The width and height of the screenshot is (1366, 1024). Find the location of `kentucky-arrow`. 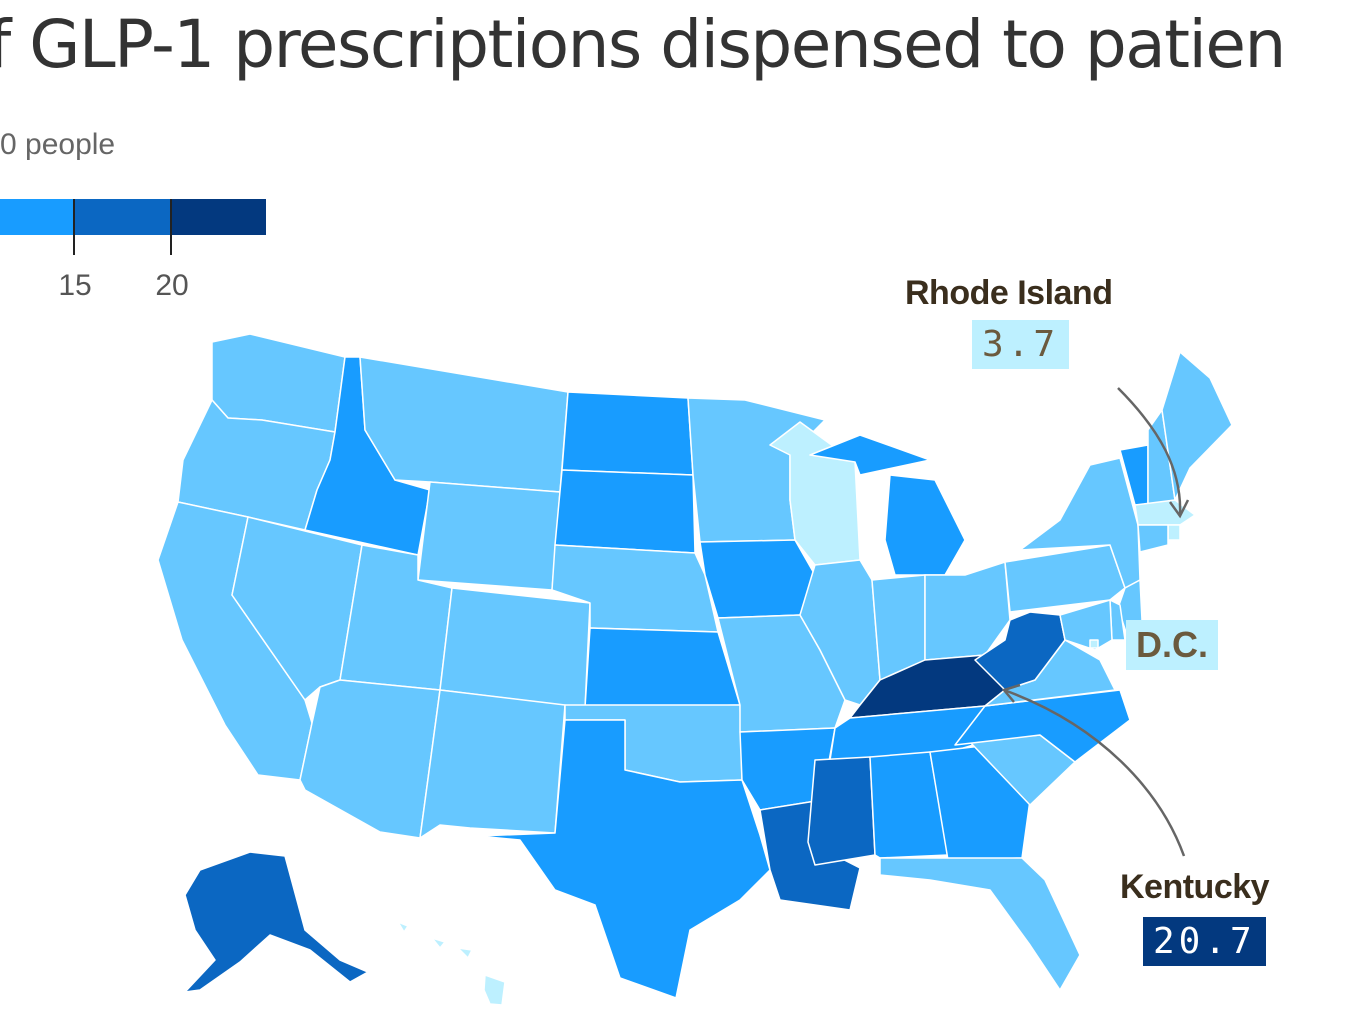

kentucky-arrow is located at coordinates (1094, 772).